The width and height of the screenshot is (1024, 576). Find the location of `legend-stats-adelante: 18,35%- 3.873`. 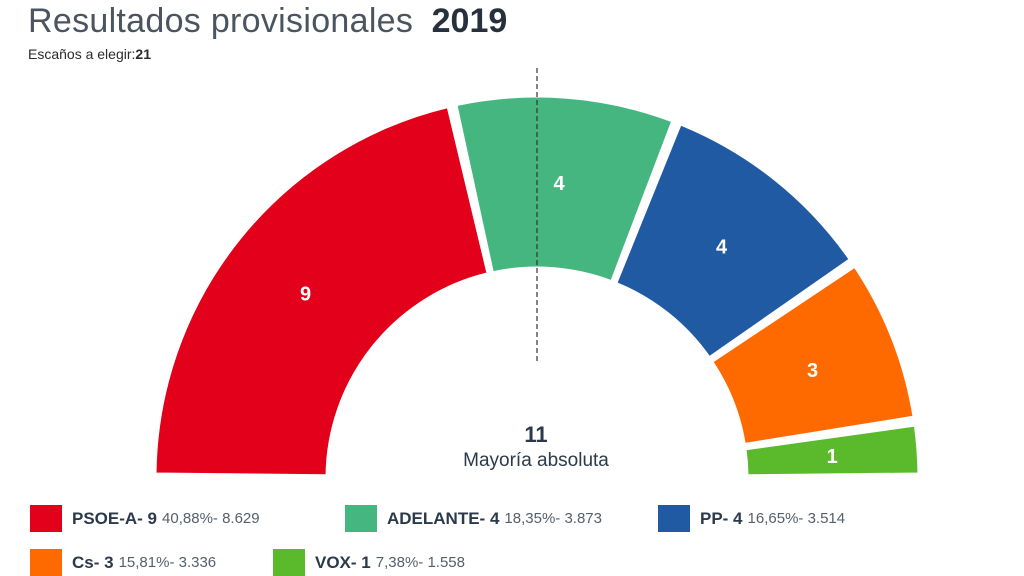

legend-stats-adelante: 18,35%- 3.873 is located at coordinates (553, 518).